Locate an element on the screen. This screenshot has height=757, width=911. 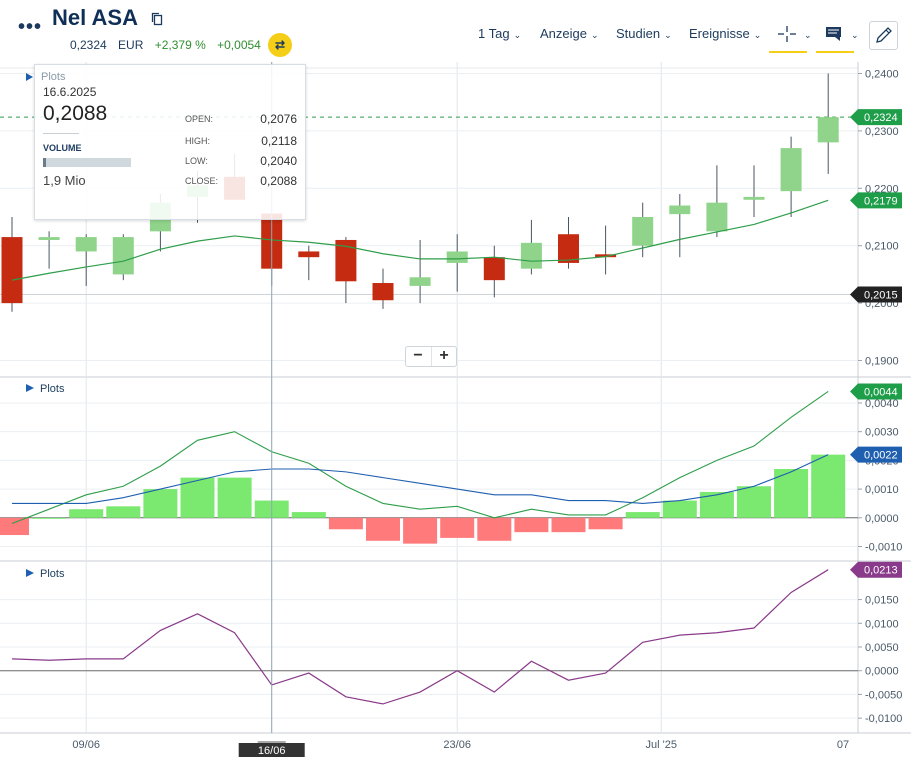
period-dropdown: 1 Tag ⌄ is located at coordinates (500, 33).